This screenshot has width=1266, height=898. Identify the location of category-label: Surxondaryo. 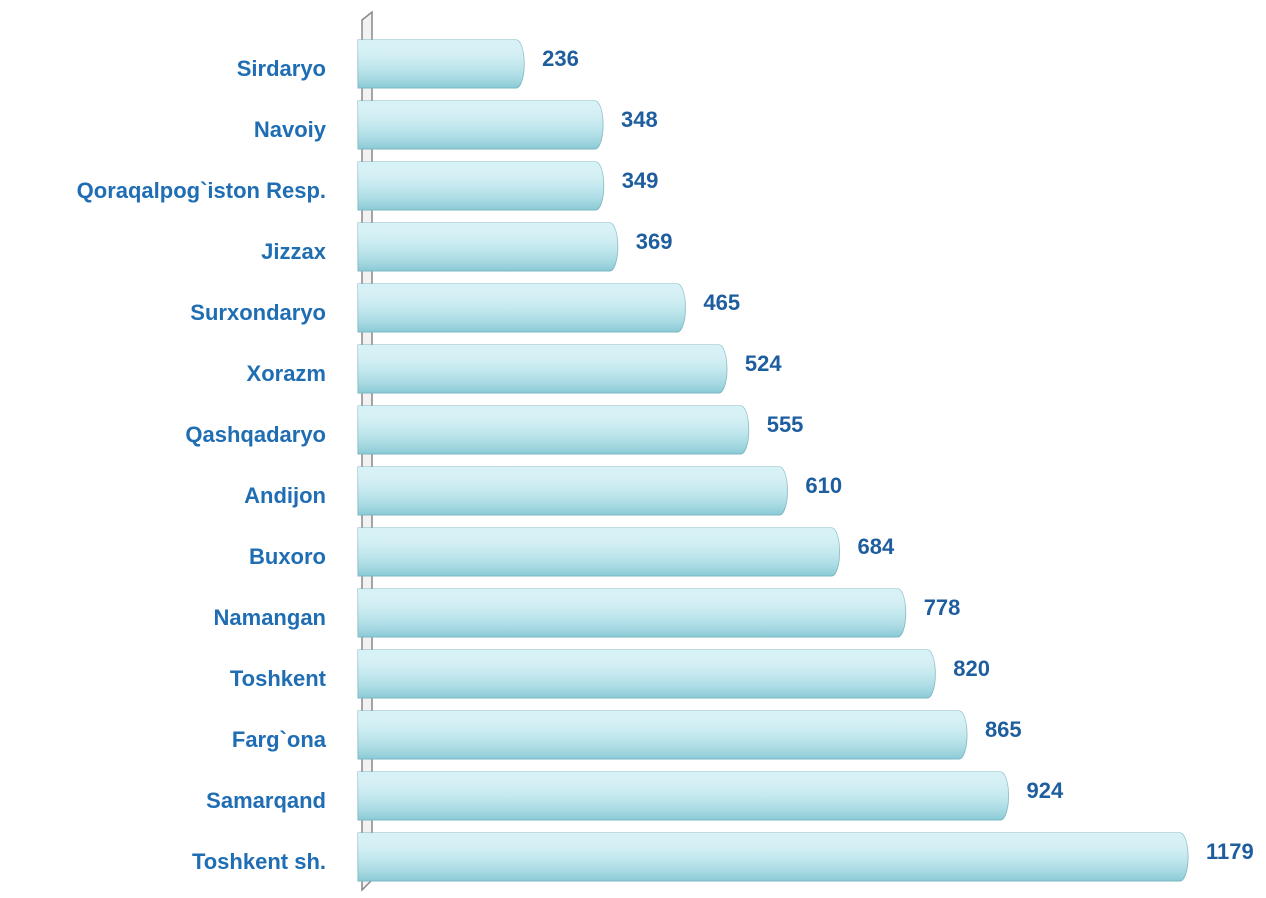
(258, 312).